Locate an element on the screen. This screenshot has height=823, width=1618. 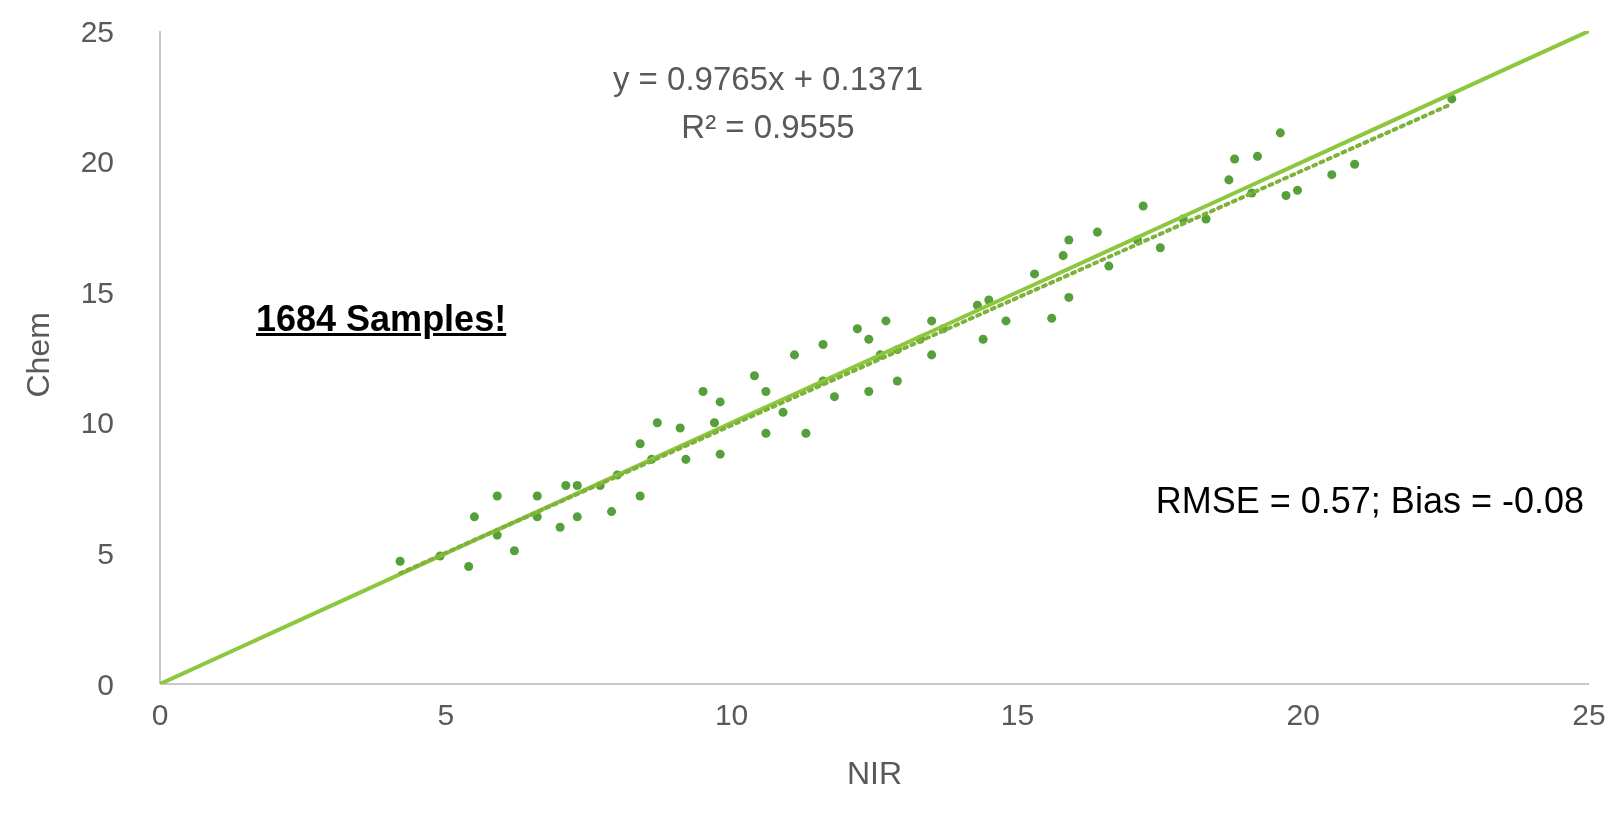
x-tick-label: 25 is located at coordinates (1589, 715).